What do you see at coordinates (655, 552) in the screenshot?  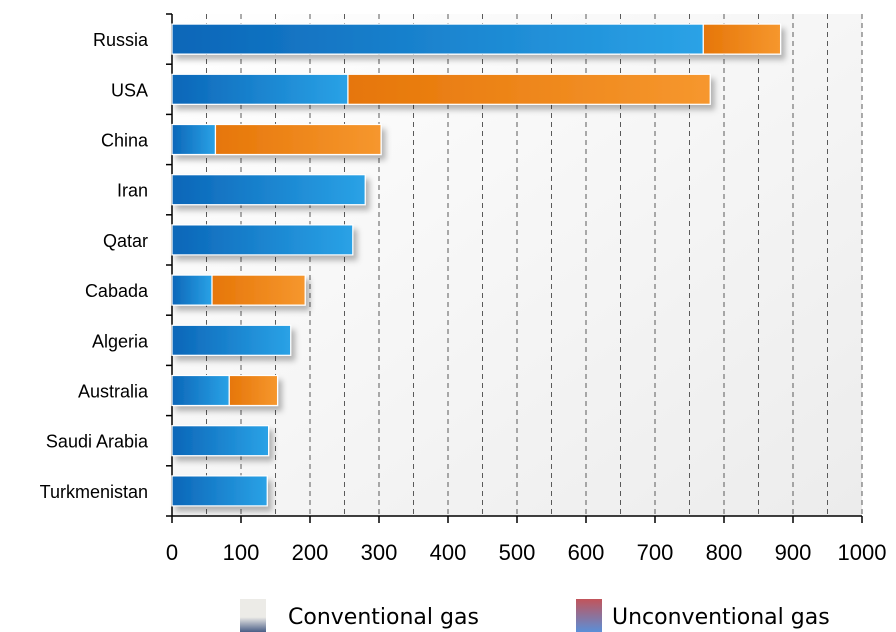 I see `x-tick-label: 700` at bounding box center [655, 552].